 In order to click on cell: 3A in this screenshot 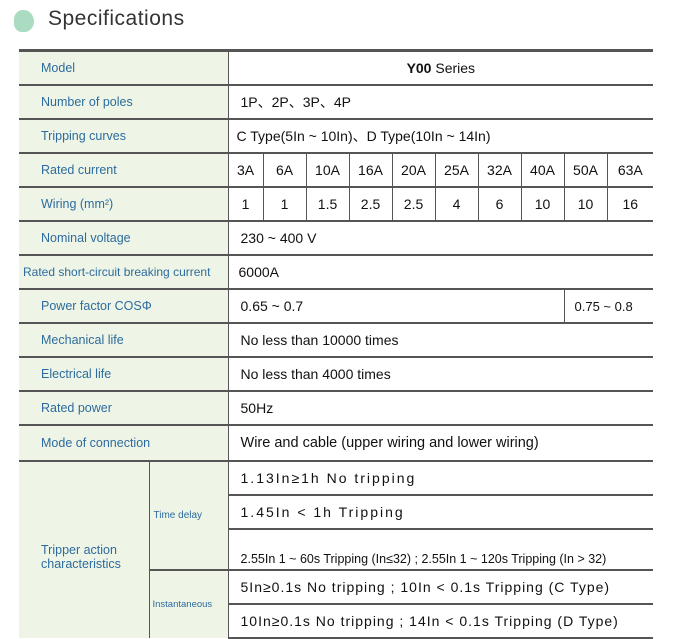, I will do `click(246, 169)`.